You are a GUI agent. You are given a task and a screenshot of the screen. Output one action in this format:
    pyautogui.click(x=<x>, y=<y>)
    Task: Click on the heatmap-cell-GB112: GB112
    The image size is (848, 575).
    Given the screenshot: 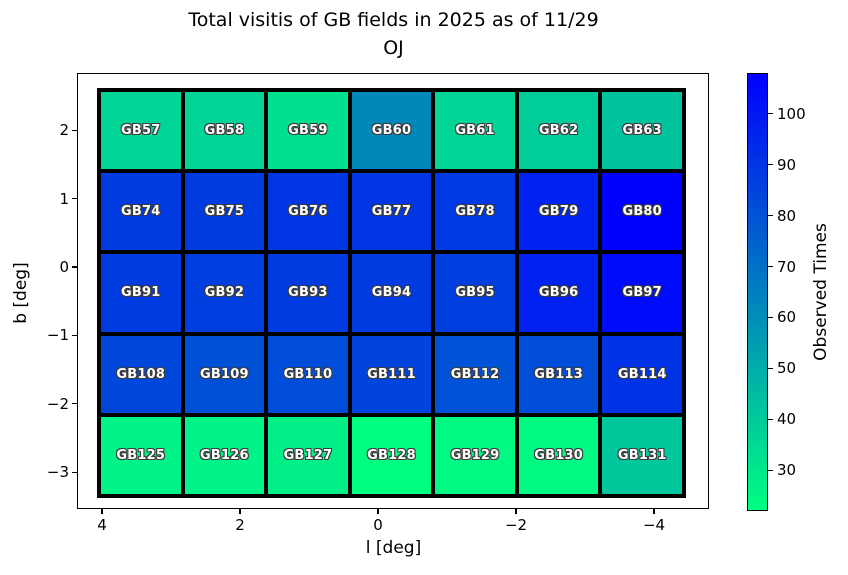 What is the action you would take?
    pyautogui.click(x=475, y=374)
    